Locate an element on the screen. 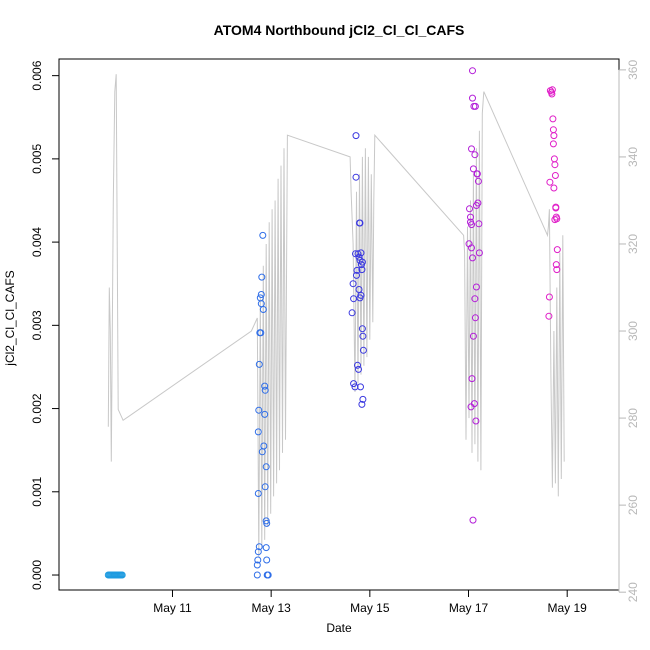 The height and width of the screenshot is (650, 650). x-axis: May 11 May 13 May 15 May 17 May 19 is located at coordinates (370, 602).